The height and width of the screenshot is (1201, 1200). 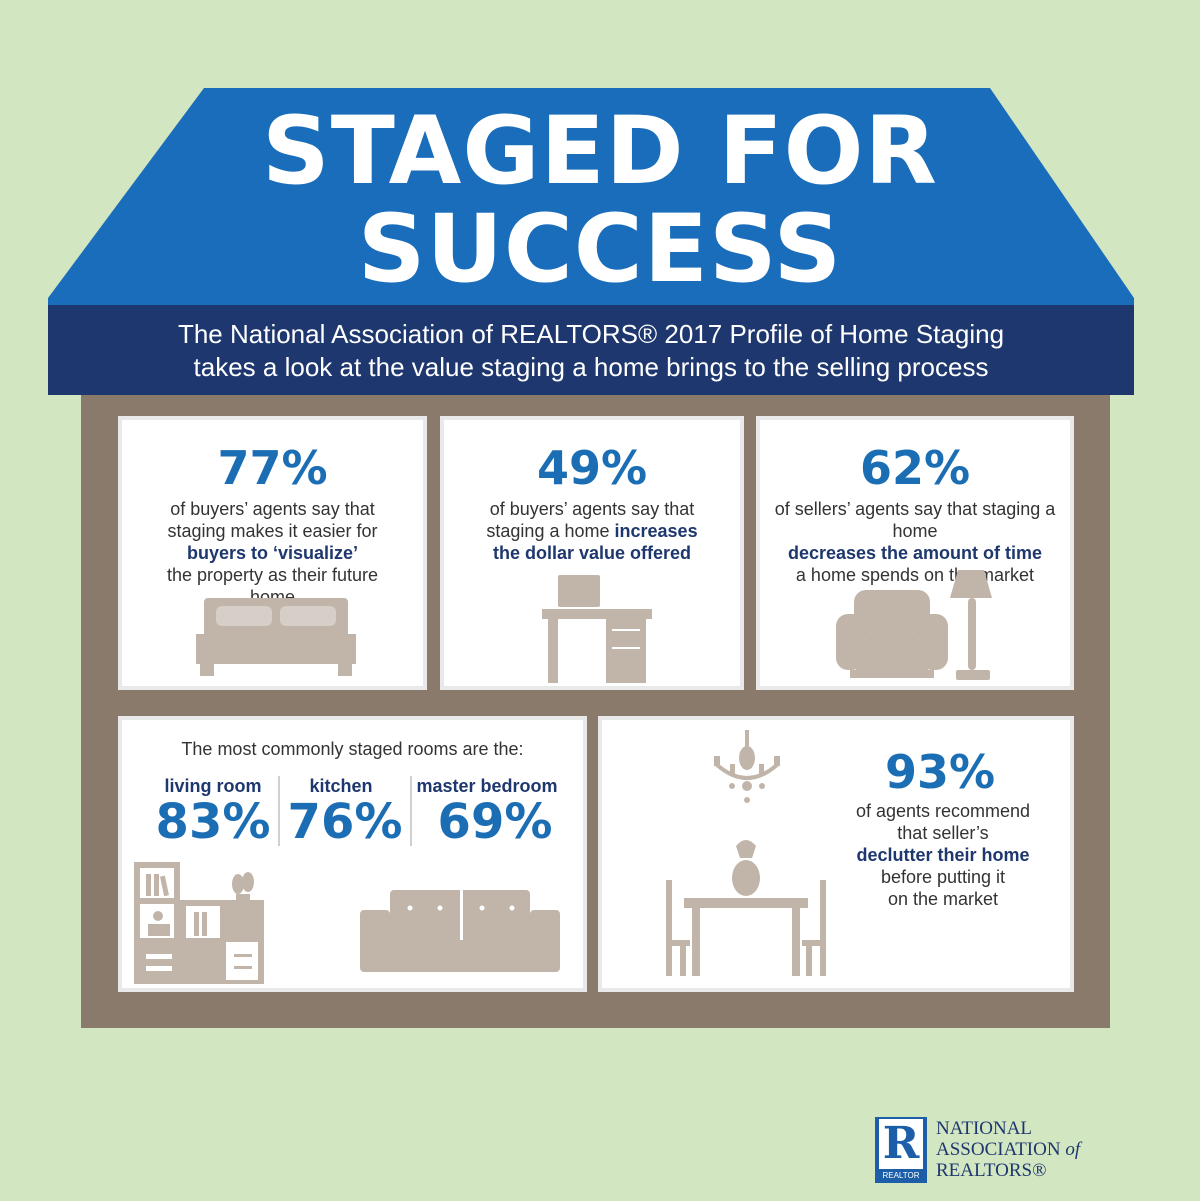 I want to click on bed-icon, so click(x=276, y=637).